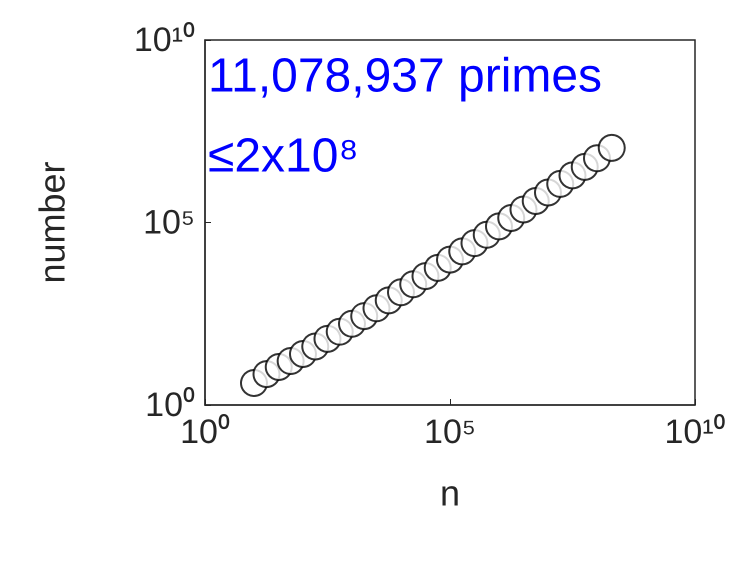 Image resolution: width=748 pixels, height=571 pixels. I want to click on x-tick-label: 10¹⁰, so click(695, 432).